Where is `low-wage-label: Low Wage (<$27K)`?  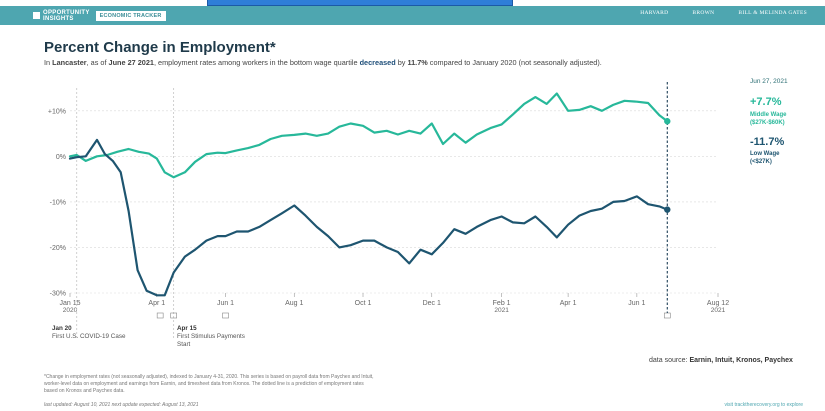 low-wage-label: Low Wage (<$27K) is located at coordinates (765, 158).